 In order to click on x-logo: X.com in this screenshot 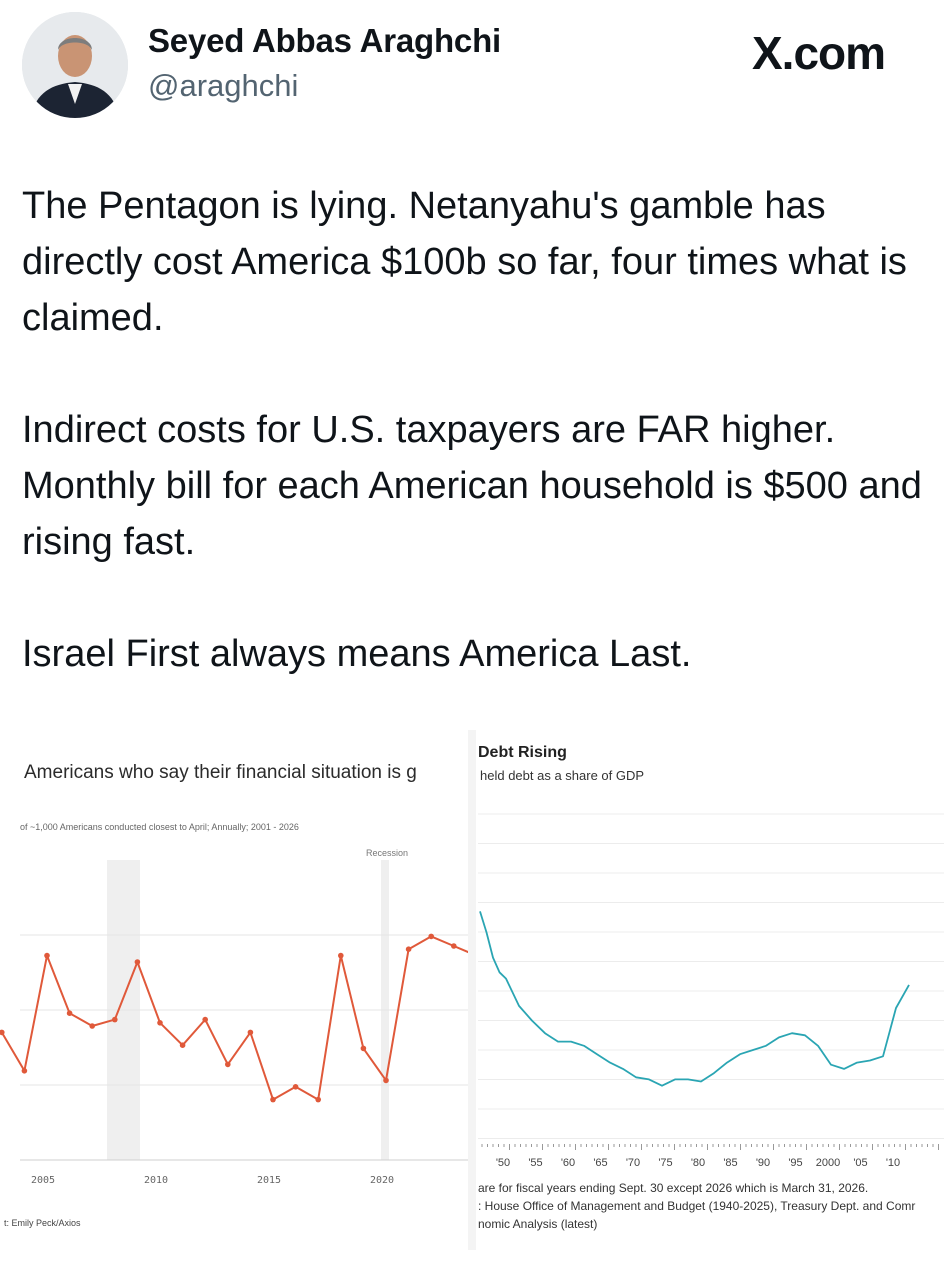, I will do `click(819, 53)`.